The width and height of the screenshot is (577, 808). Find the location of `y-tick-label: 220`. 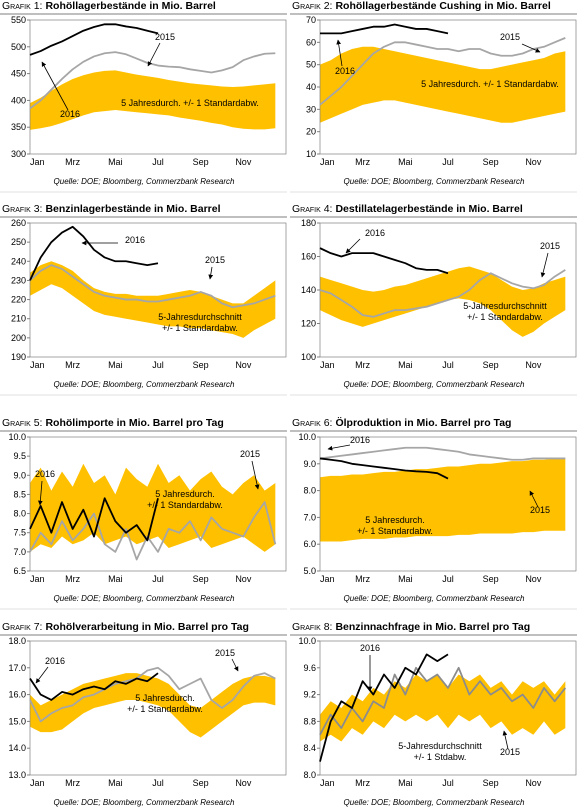

y-tick-label: 220 is located at coordinates (18, 300).